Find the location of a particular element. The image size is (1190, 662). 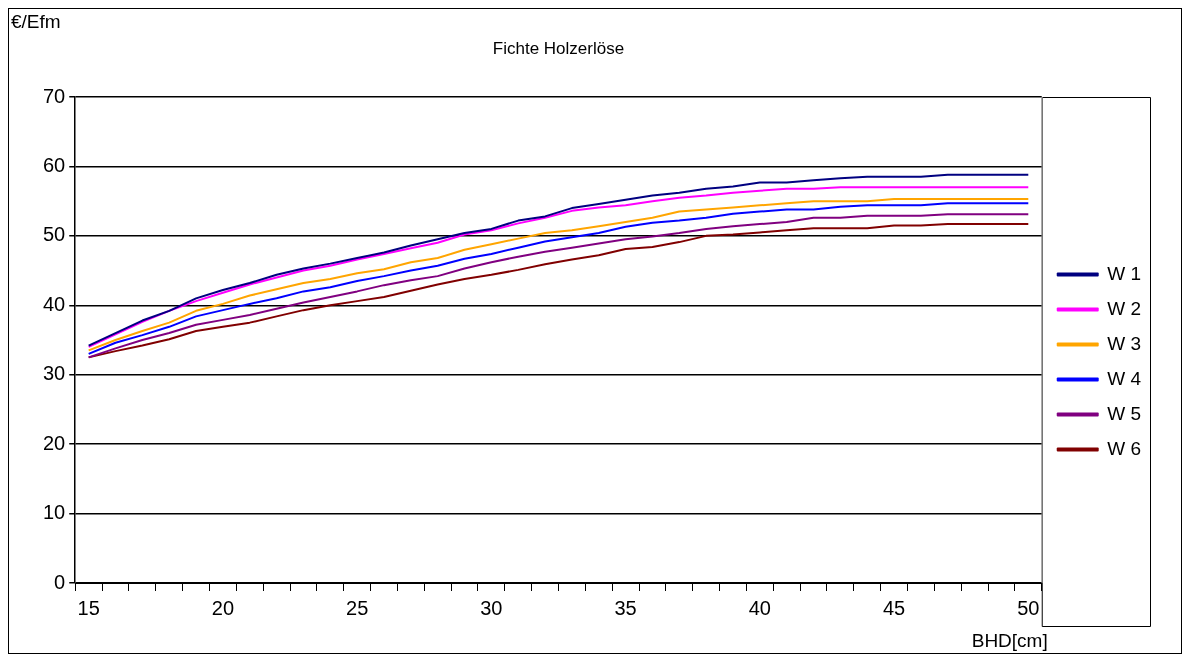

legend-label: W 2 is located at coordinates (1124, 308).